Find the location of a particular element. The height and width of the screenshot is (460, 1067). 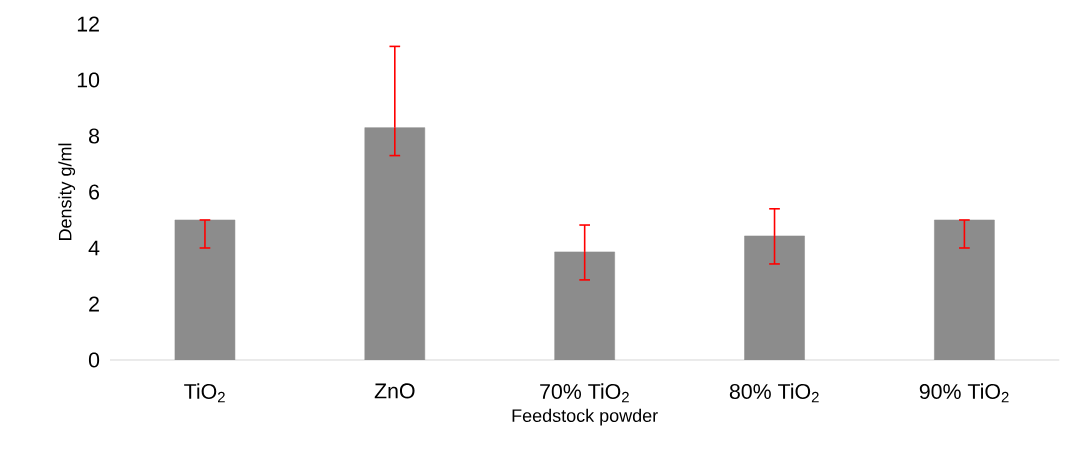

x-tick-label: 80% TiO$_{2}$ is located at coordinates (774, 393).